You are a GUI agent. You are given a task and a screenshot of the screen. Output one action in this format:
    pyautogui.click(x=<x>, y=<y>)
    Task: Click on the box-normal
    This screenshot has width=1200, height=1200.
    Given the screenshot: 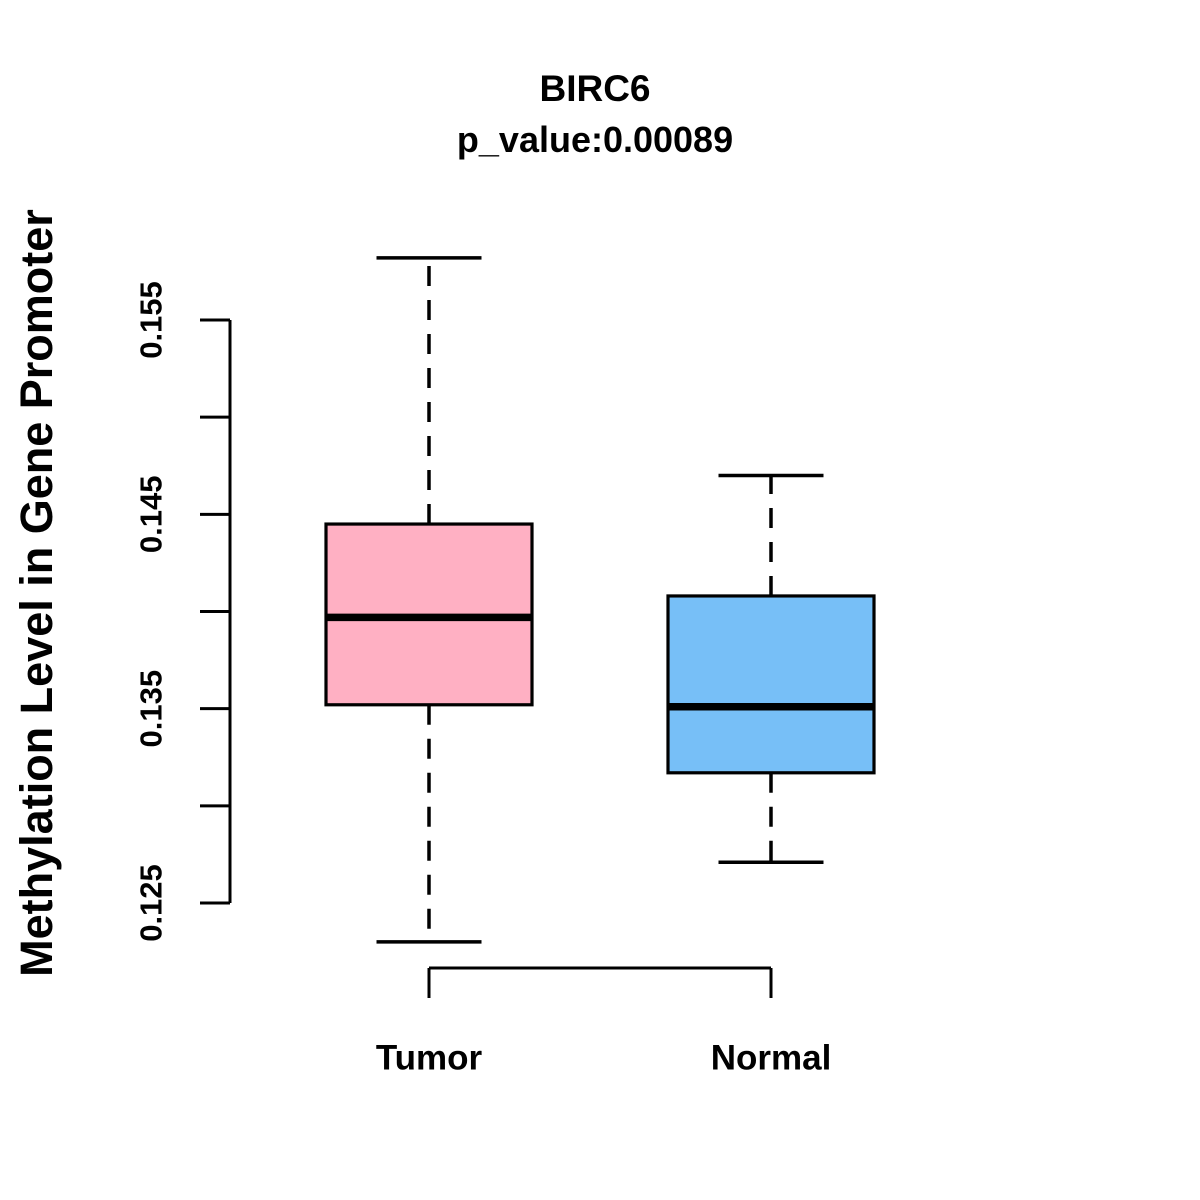 What is the action you would take?
    pyautogui.click(x=771, y=684)
    